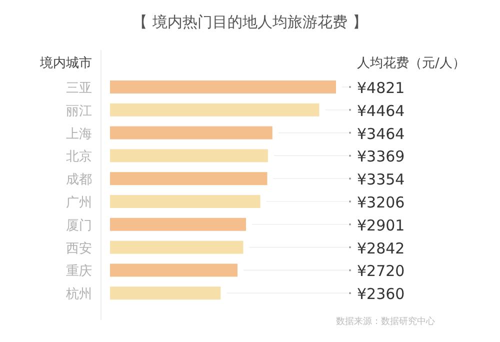 The height and width of the screenshot is (342, 500). I want to click on y-tick-label: 北京, so click(79, 157).